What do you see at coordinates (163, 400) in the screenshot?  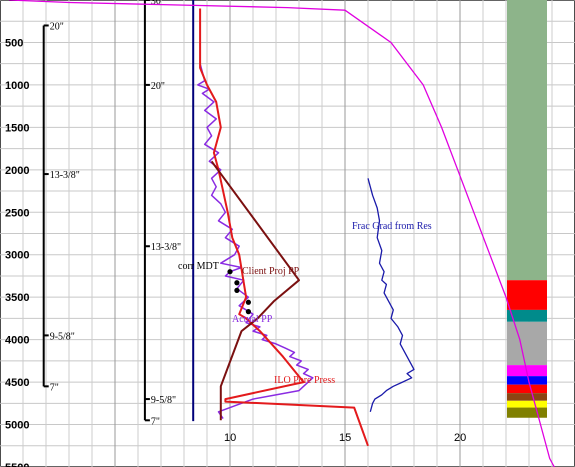 I see `casing-string-a-label: 9-5/8"` at bounding box center [163, 400].